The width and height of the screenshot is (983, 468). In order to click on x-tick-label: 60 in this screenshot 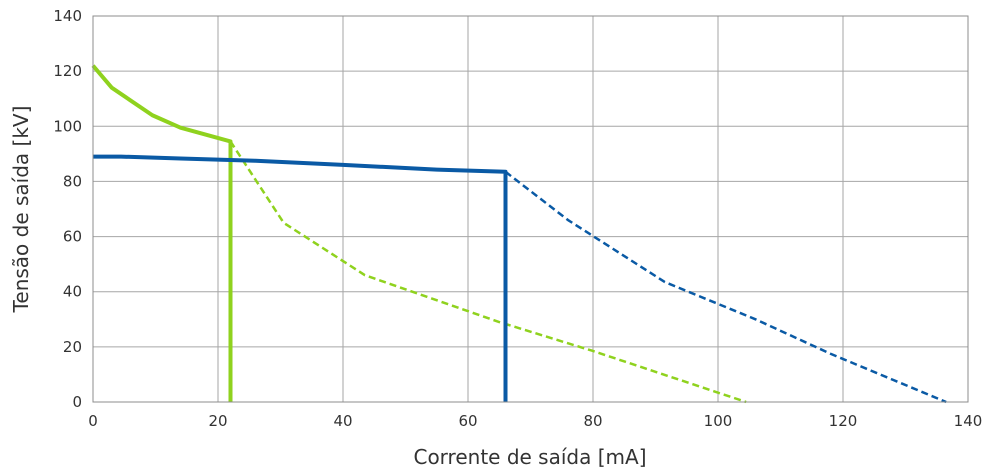, I will do `click(467, 421)`.